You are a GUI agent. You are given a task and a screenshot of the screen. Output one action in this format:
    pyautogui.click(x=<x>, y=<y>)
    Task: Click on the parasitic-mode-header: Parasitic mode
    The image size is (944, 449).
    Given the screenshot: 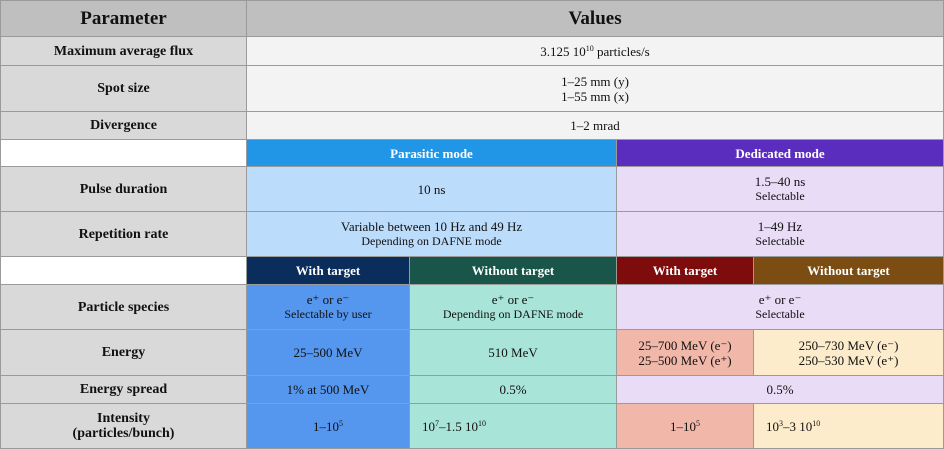 What is the action you would take?
    pyautogui.click(x=431, y=153)
    